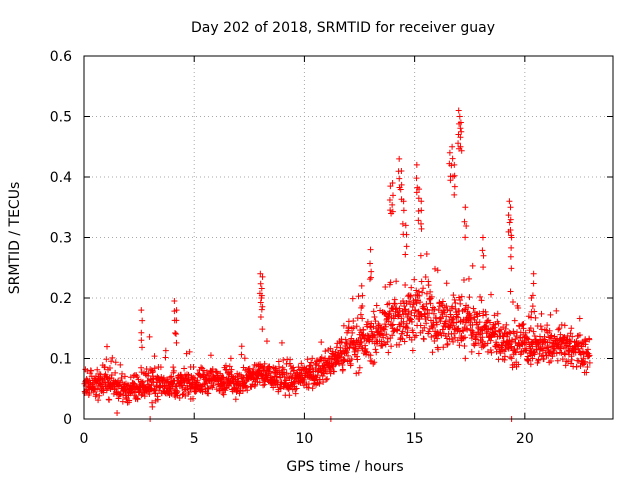  What do you see at coordinates (61, 57) in the screenshot?
I see `y-tick-label: 0.6` at bounding box center [61, 57].